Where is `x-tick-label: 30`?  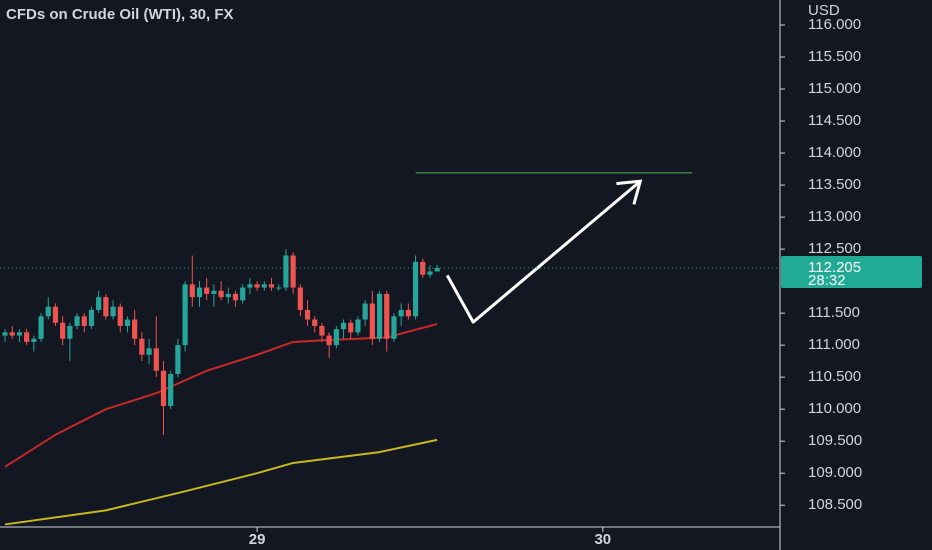
x-tick-label: 30 is located at coordinates (602, 539).